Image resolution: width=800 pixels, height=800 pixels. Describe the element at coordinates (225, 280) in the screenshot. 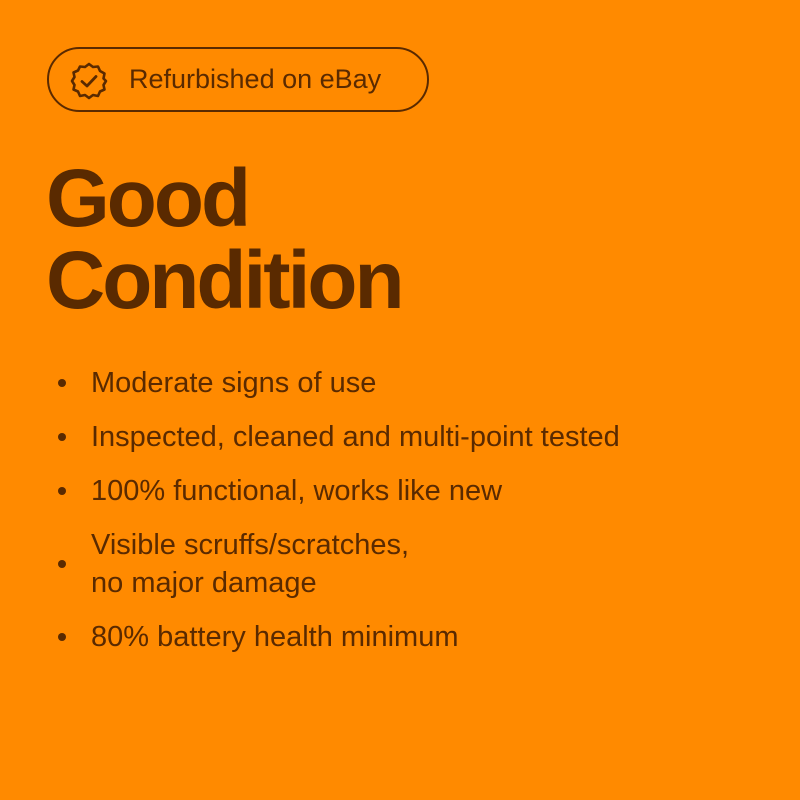

I see `title-line-2: Condition` at that location.